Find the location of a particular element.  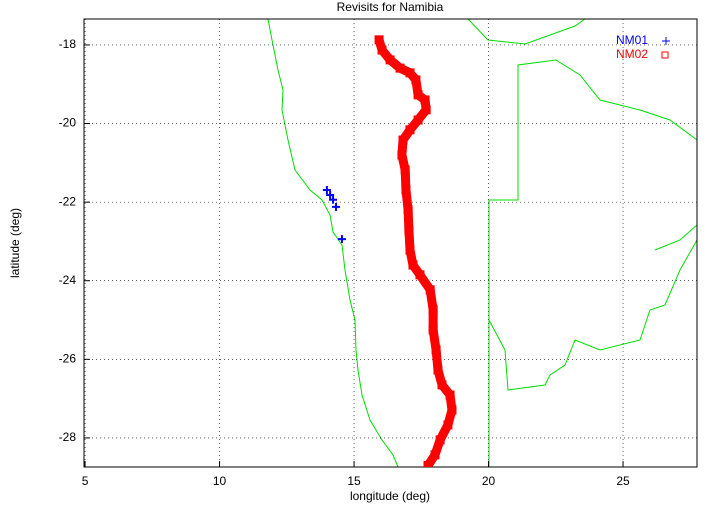

x-tick-label: 5 is located at coordinates (85, 481).